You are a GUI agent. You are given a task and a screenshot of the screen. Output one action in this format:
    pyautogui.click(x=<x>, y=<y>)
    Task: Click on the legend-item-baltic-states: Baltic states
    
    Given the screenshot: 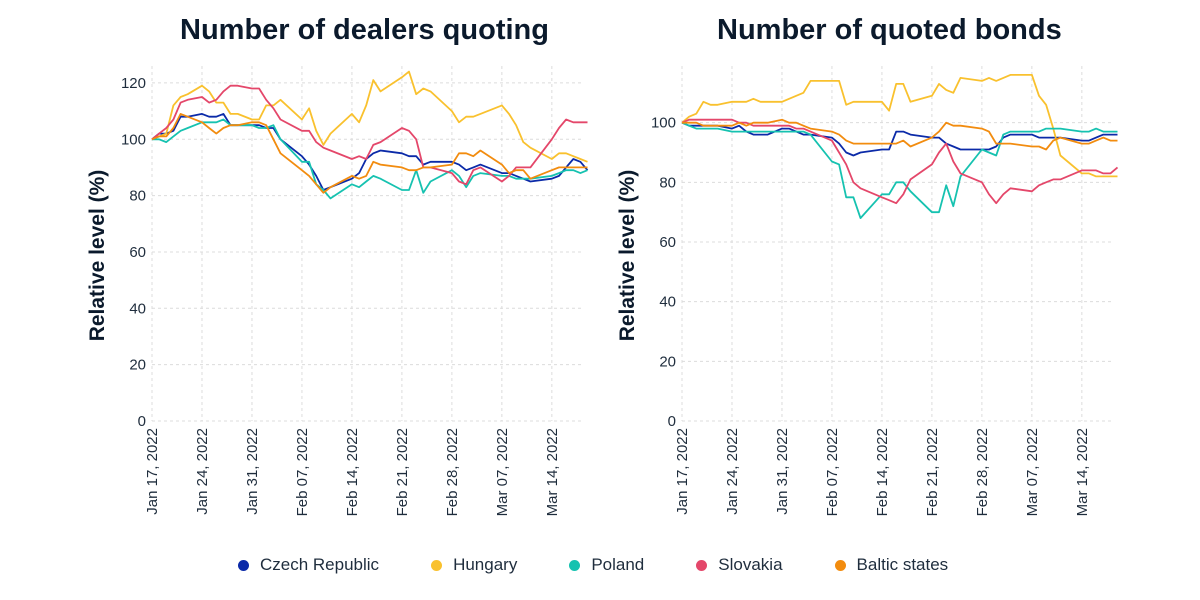 What is the action you would take?
    pyautogui.click(x=891, y=565)
    